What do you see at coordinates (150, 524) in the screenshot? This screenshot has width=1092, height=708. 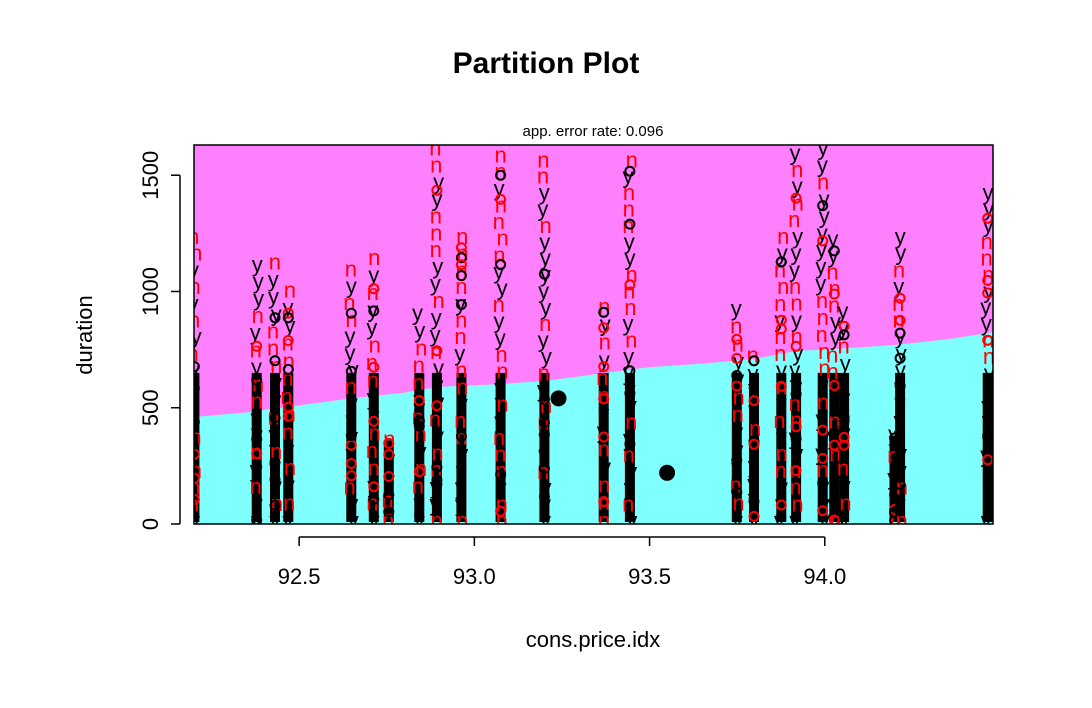 I see `y-tick-label: 0` at bounding box center [150, 524].